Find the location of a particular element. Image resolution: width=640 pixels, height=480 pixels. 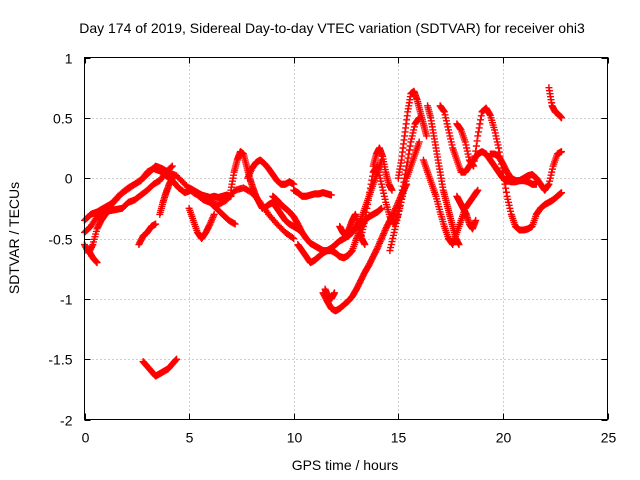

y-tick-label: -0.5 is located at coordinates (60, 240).